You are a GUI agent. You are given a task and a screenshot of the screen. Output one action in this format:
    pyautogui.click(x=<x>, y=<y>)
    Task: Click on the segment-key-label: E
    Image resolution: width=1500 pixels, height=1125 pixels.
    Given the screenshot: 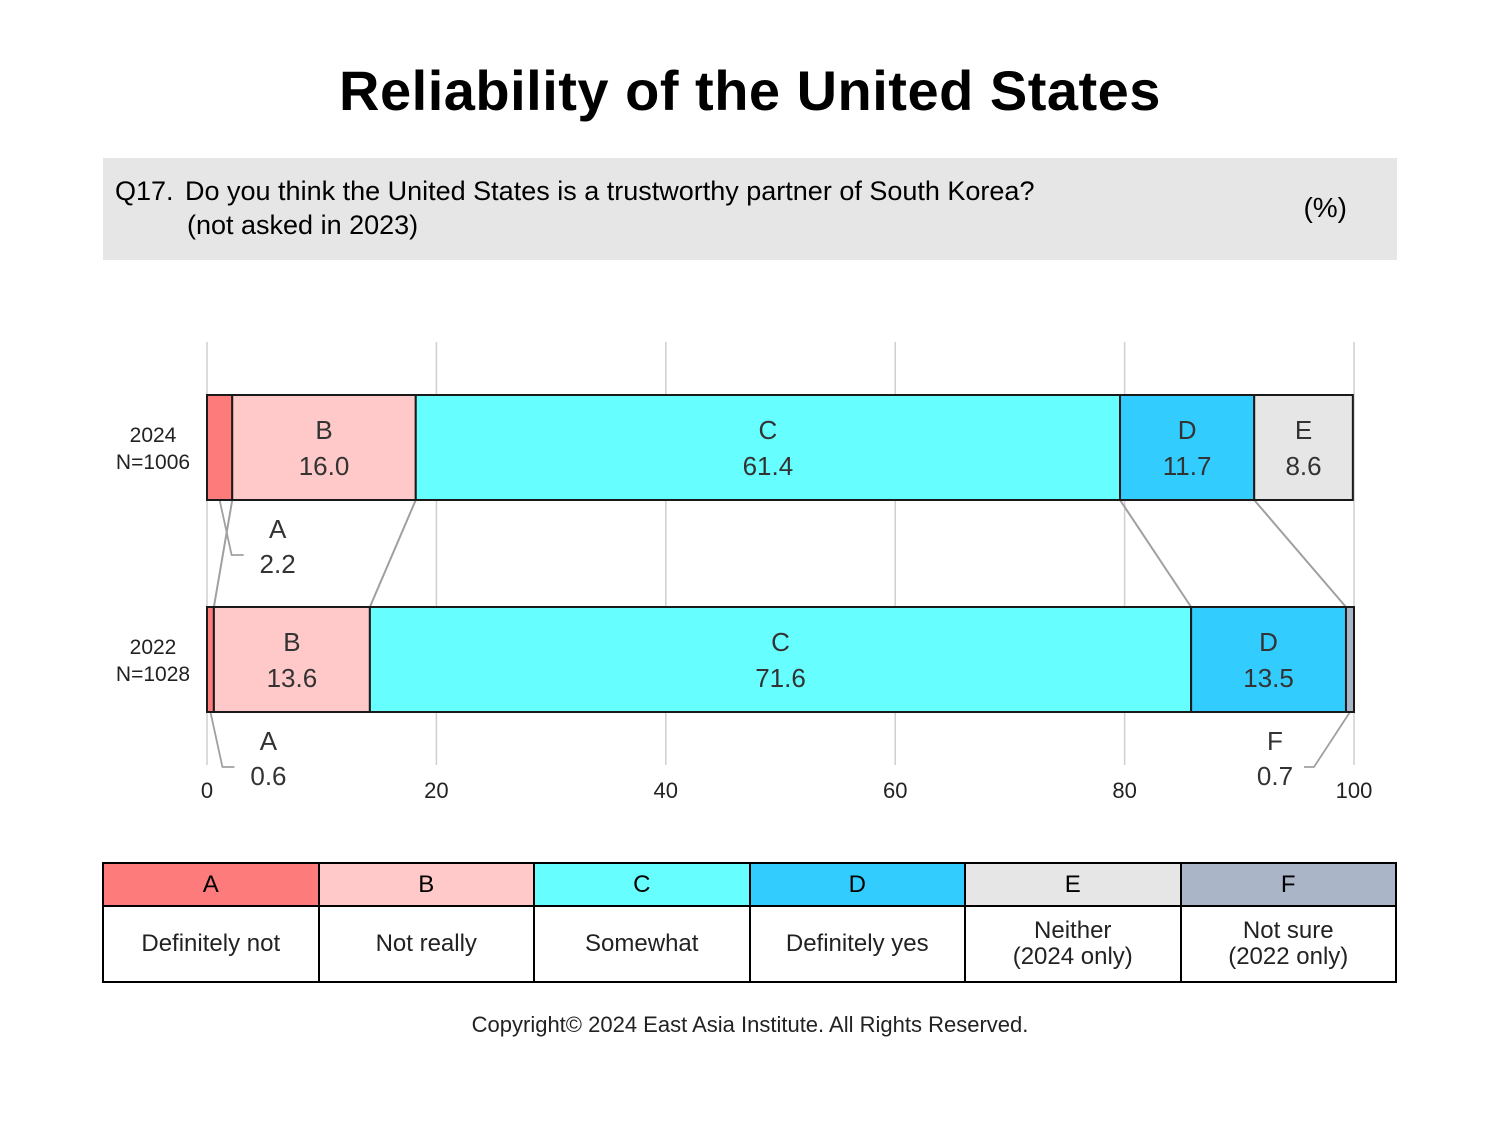 What is the action you would take?
    pyautogui.click(x=1303, y=430)
    